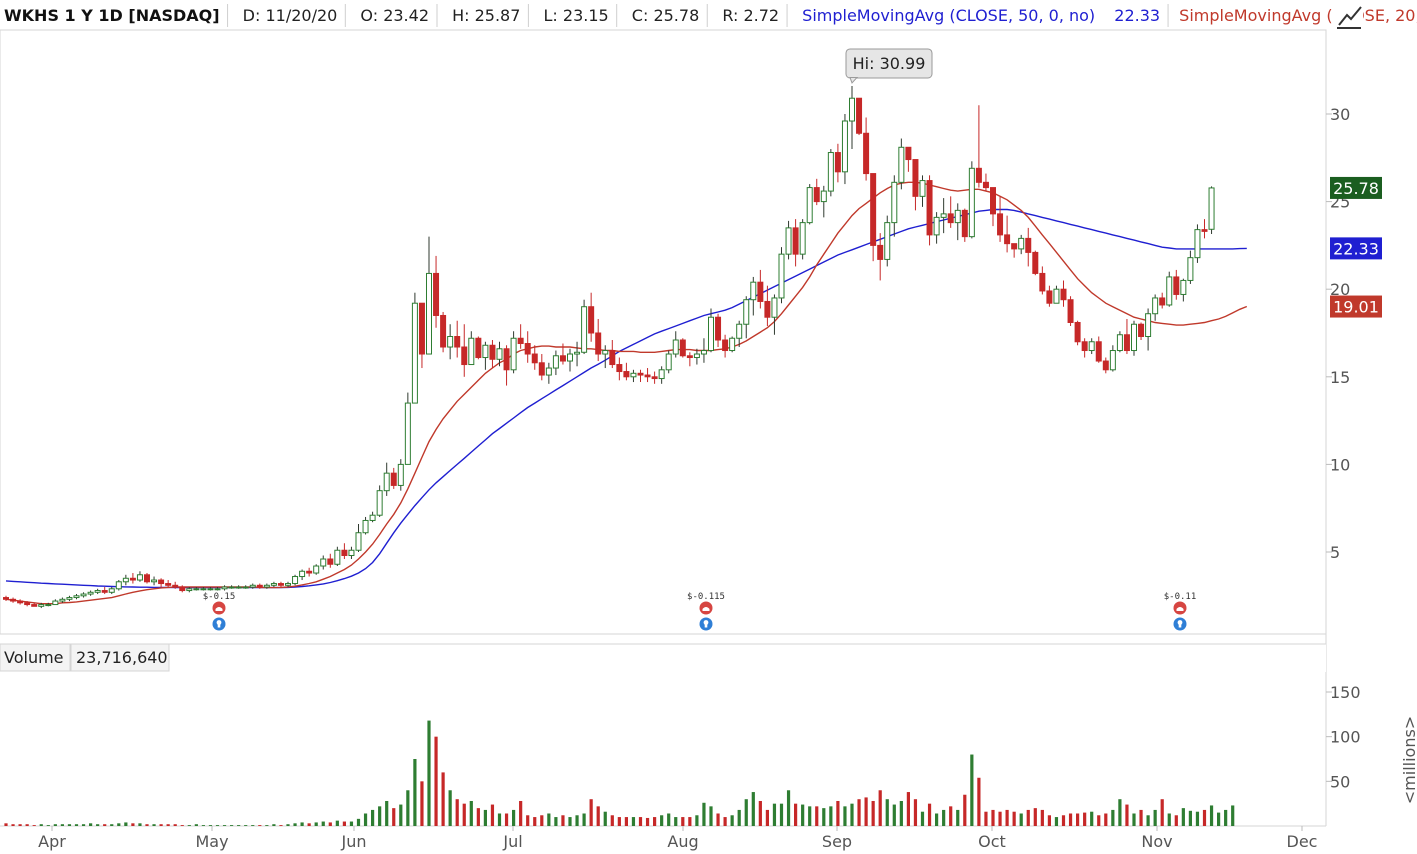 This screenshot has height=854, width=1417. Describe the element at coordinates (1340, 289) in the screenshot. I see `price-tick-label: 20` at that location.